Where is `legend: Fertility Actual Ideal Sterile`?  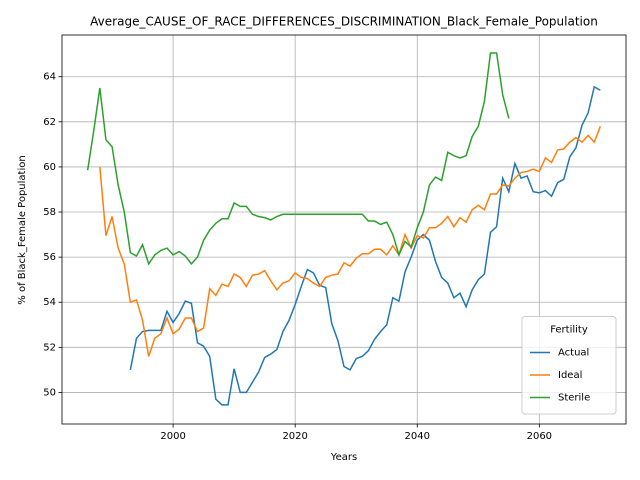 legend: Fertility Actual Ideal Sterile is located at coordinates (569, 365).